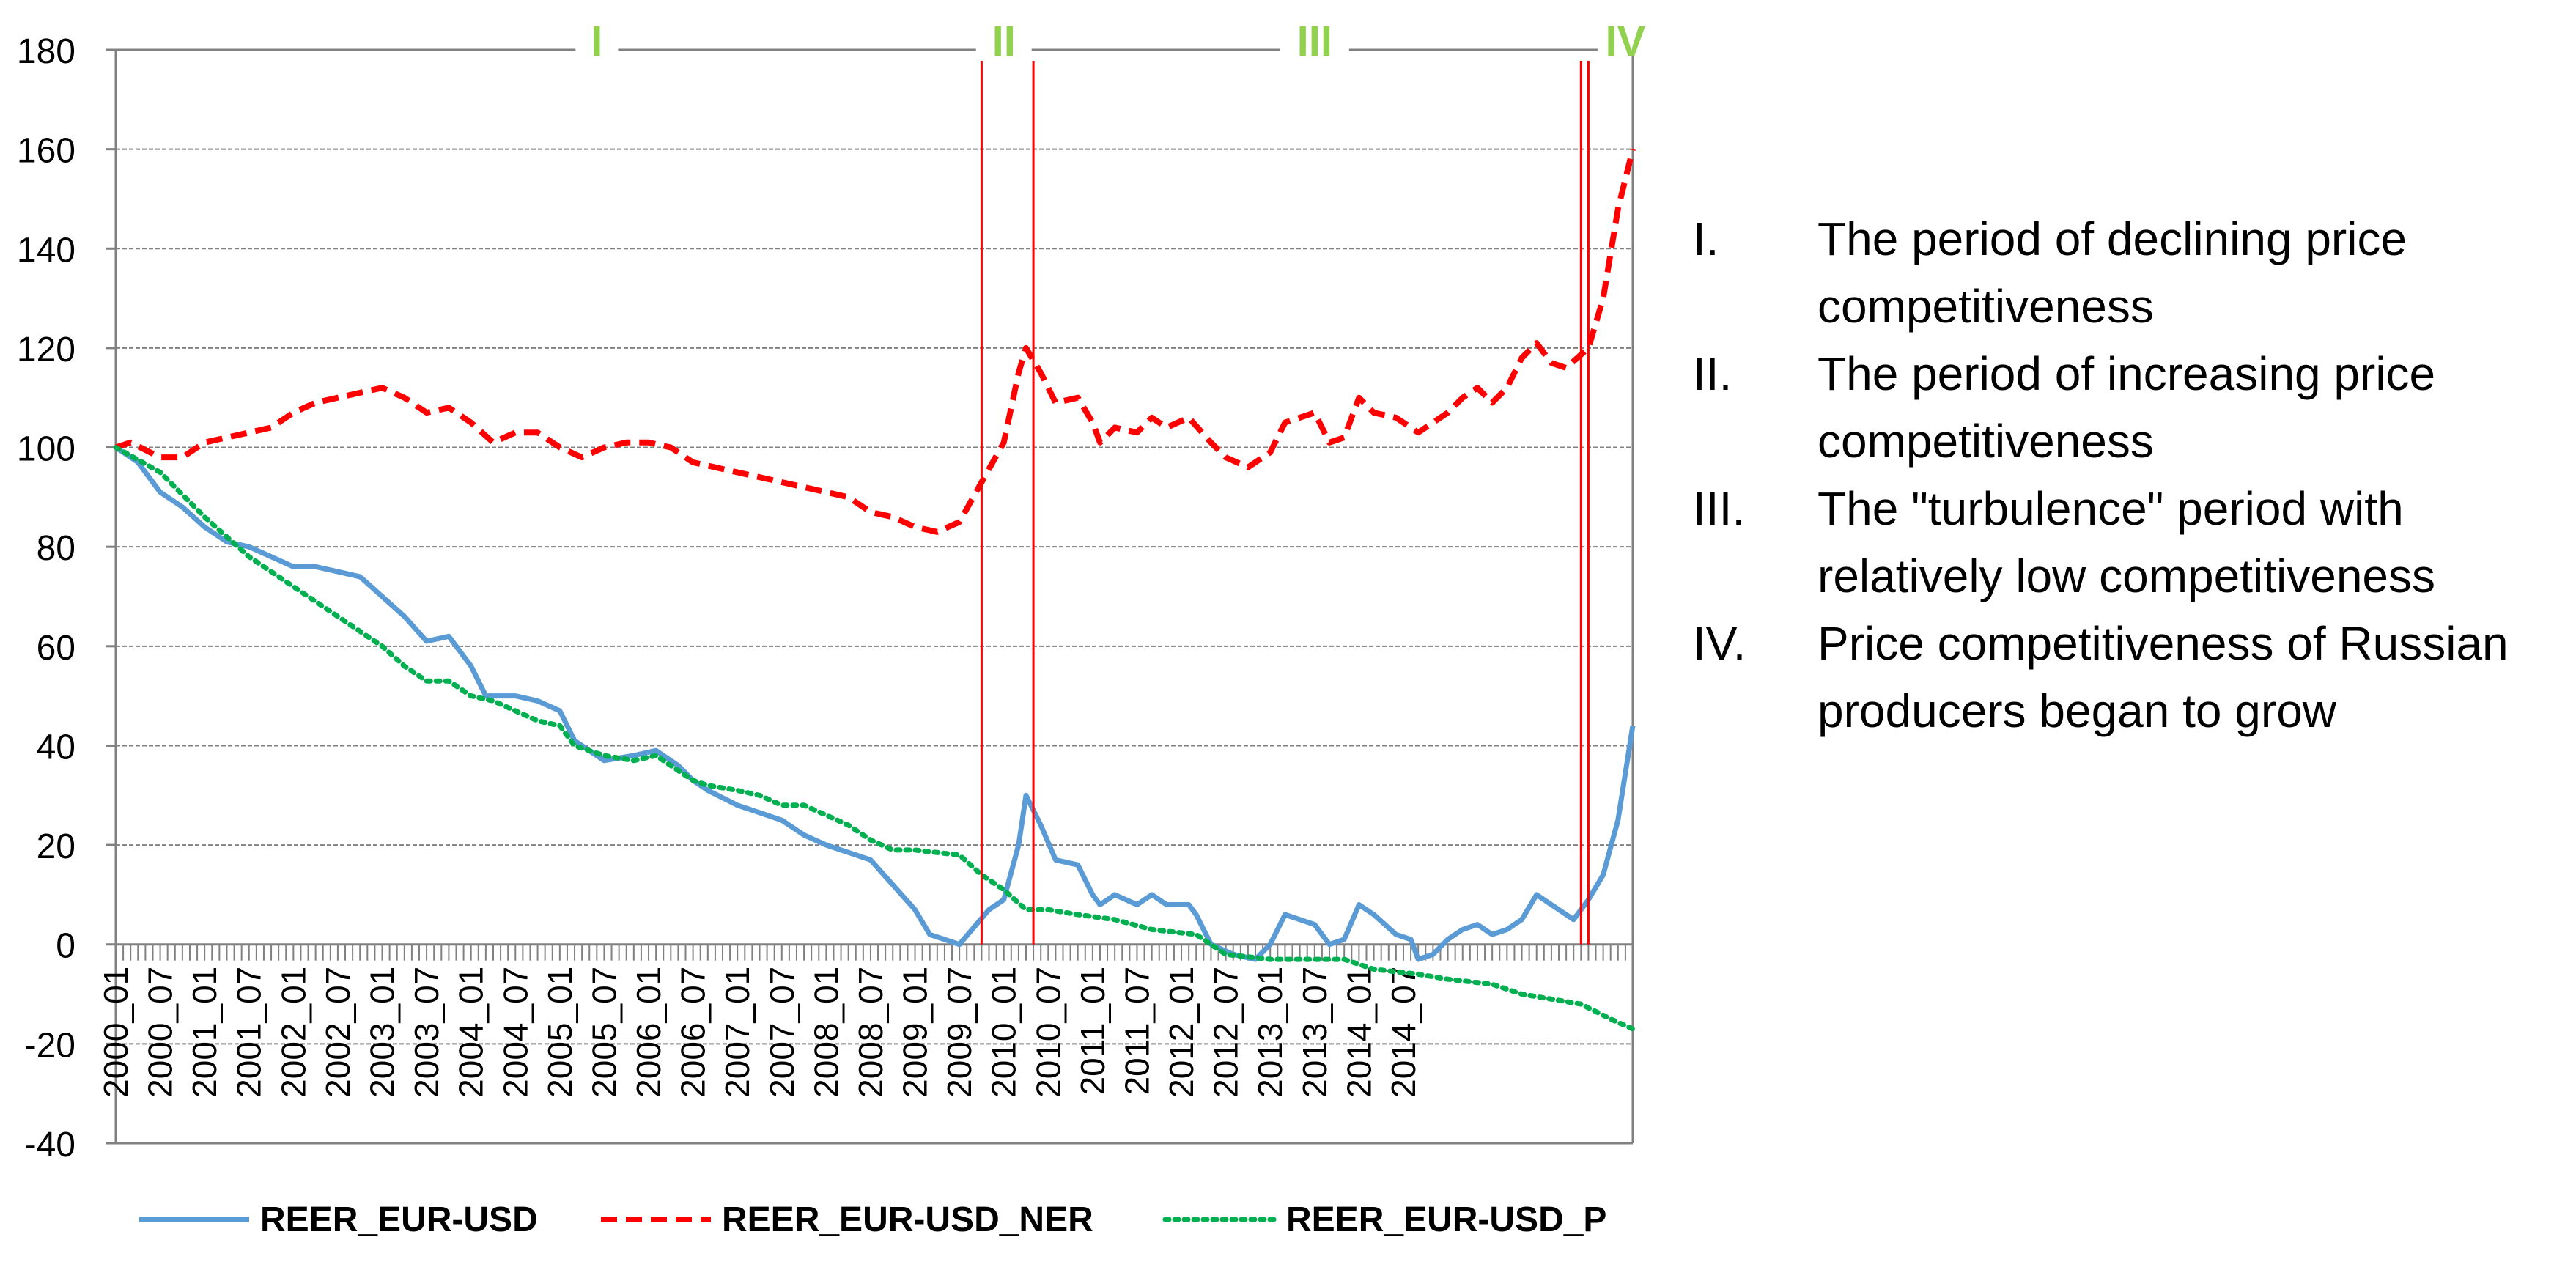 The image size is (2576, 1270). What do you see at coordinates (293, 1032) in the screenshot?
I see `x-tick-label: 2002_01` at bounding box center [293, 1032].